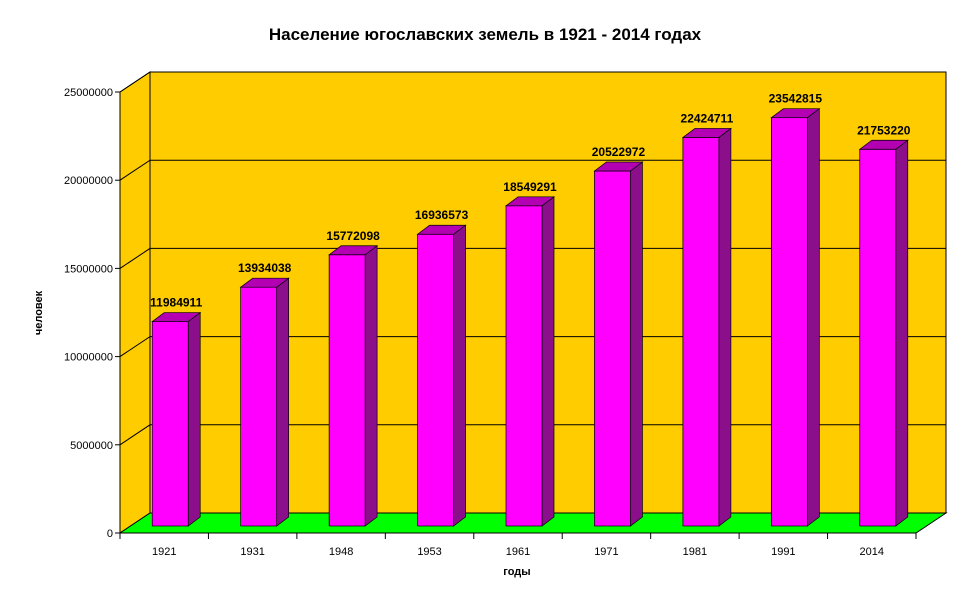  I want to click on data-label-1948: 15772098, so click(353, 236).